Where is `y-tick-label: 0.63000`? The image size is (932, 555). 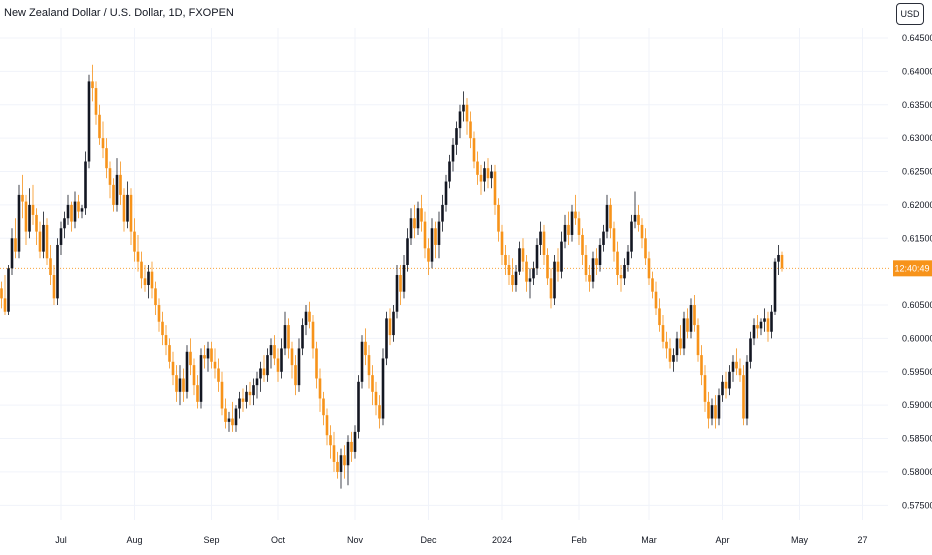 y-tick-label: 0.63000 is located at coordinates (917, 138).